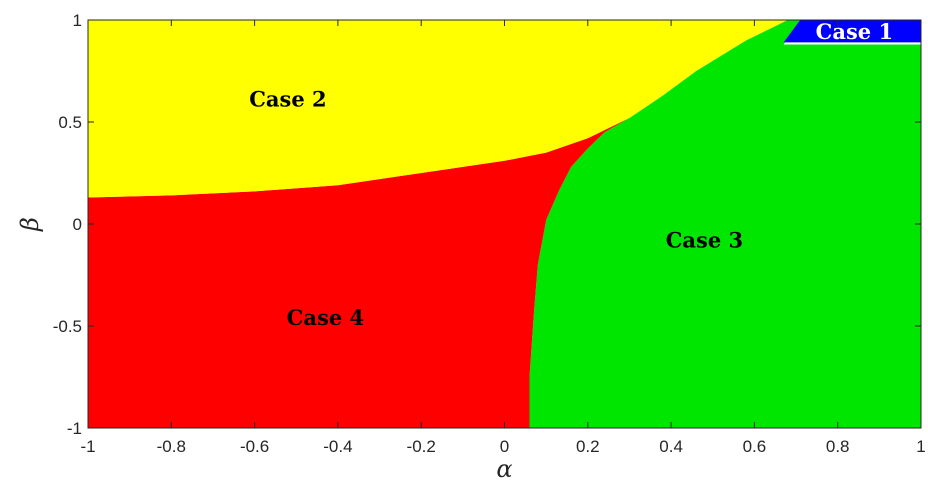  I want to click on y-tick-label: 0, so click(77, 224).